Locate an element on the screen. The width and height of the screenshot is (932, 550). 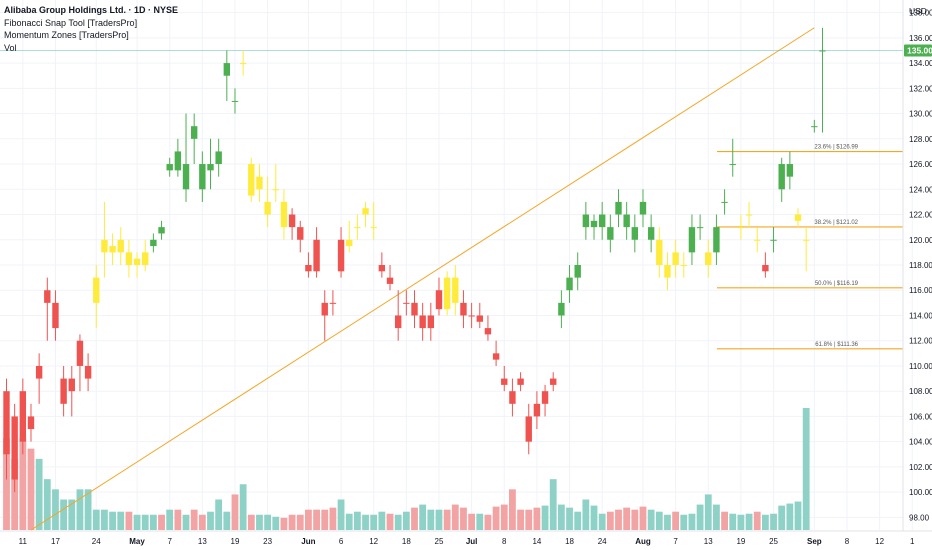
time-tick-label: 17 is located at coordinates (55, 541).